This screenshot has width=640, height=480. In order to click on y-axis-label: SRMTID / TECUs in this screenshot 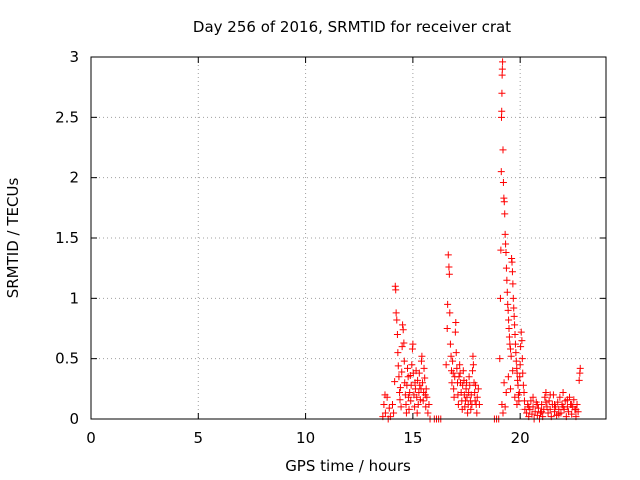, I will do `click(13, 238)`.